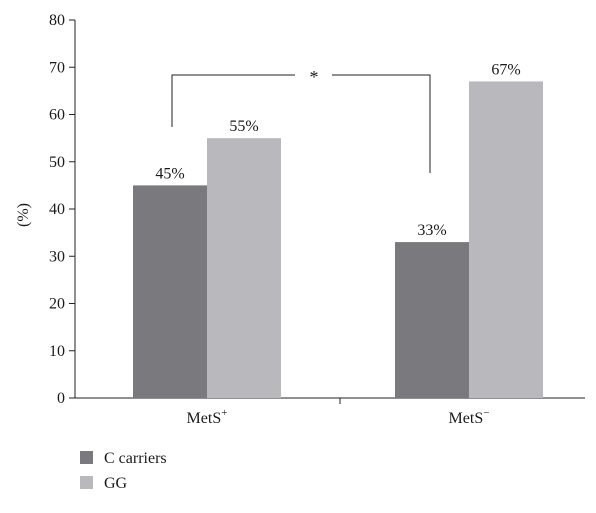 This screenshot has height=513, width=596. Describe the element at coordinates (314, 77) in the screenshot. I see `significance-marker: *` at that location.